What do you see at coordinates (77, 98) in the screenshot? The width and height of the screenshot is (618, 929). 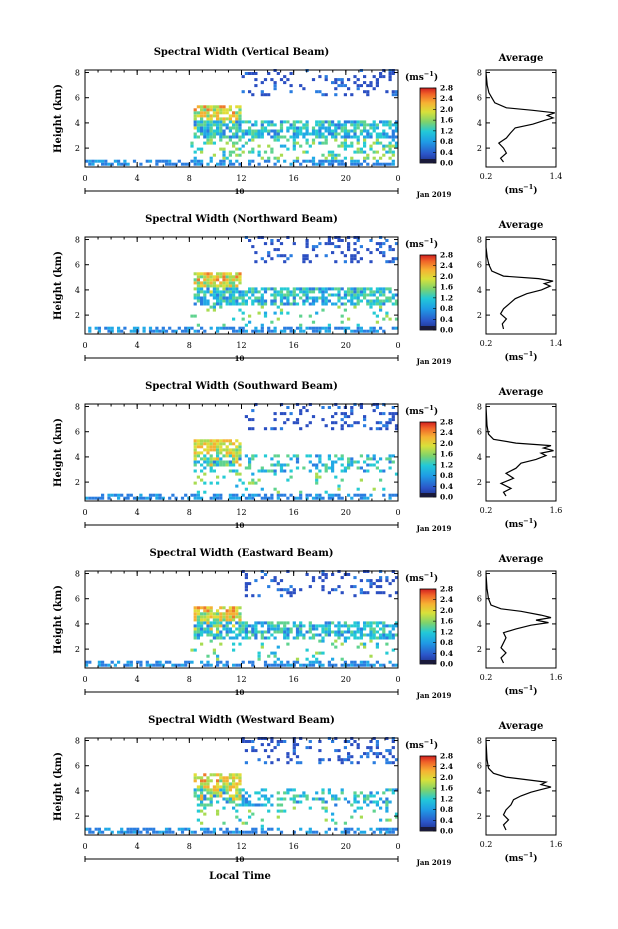 I see `y-tick-label: 6` at bounding box center [77, 98].